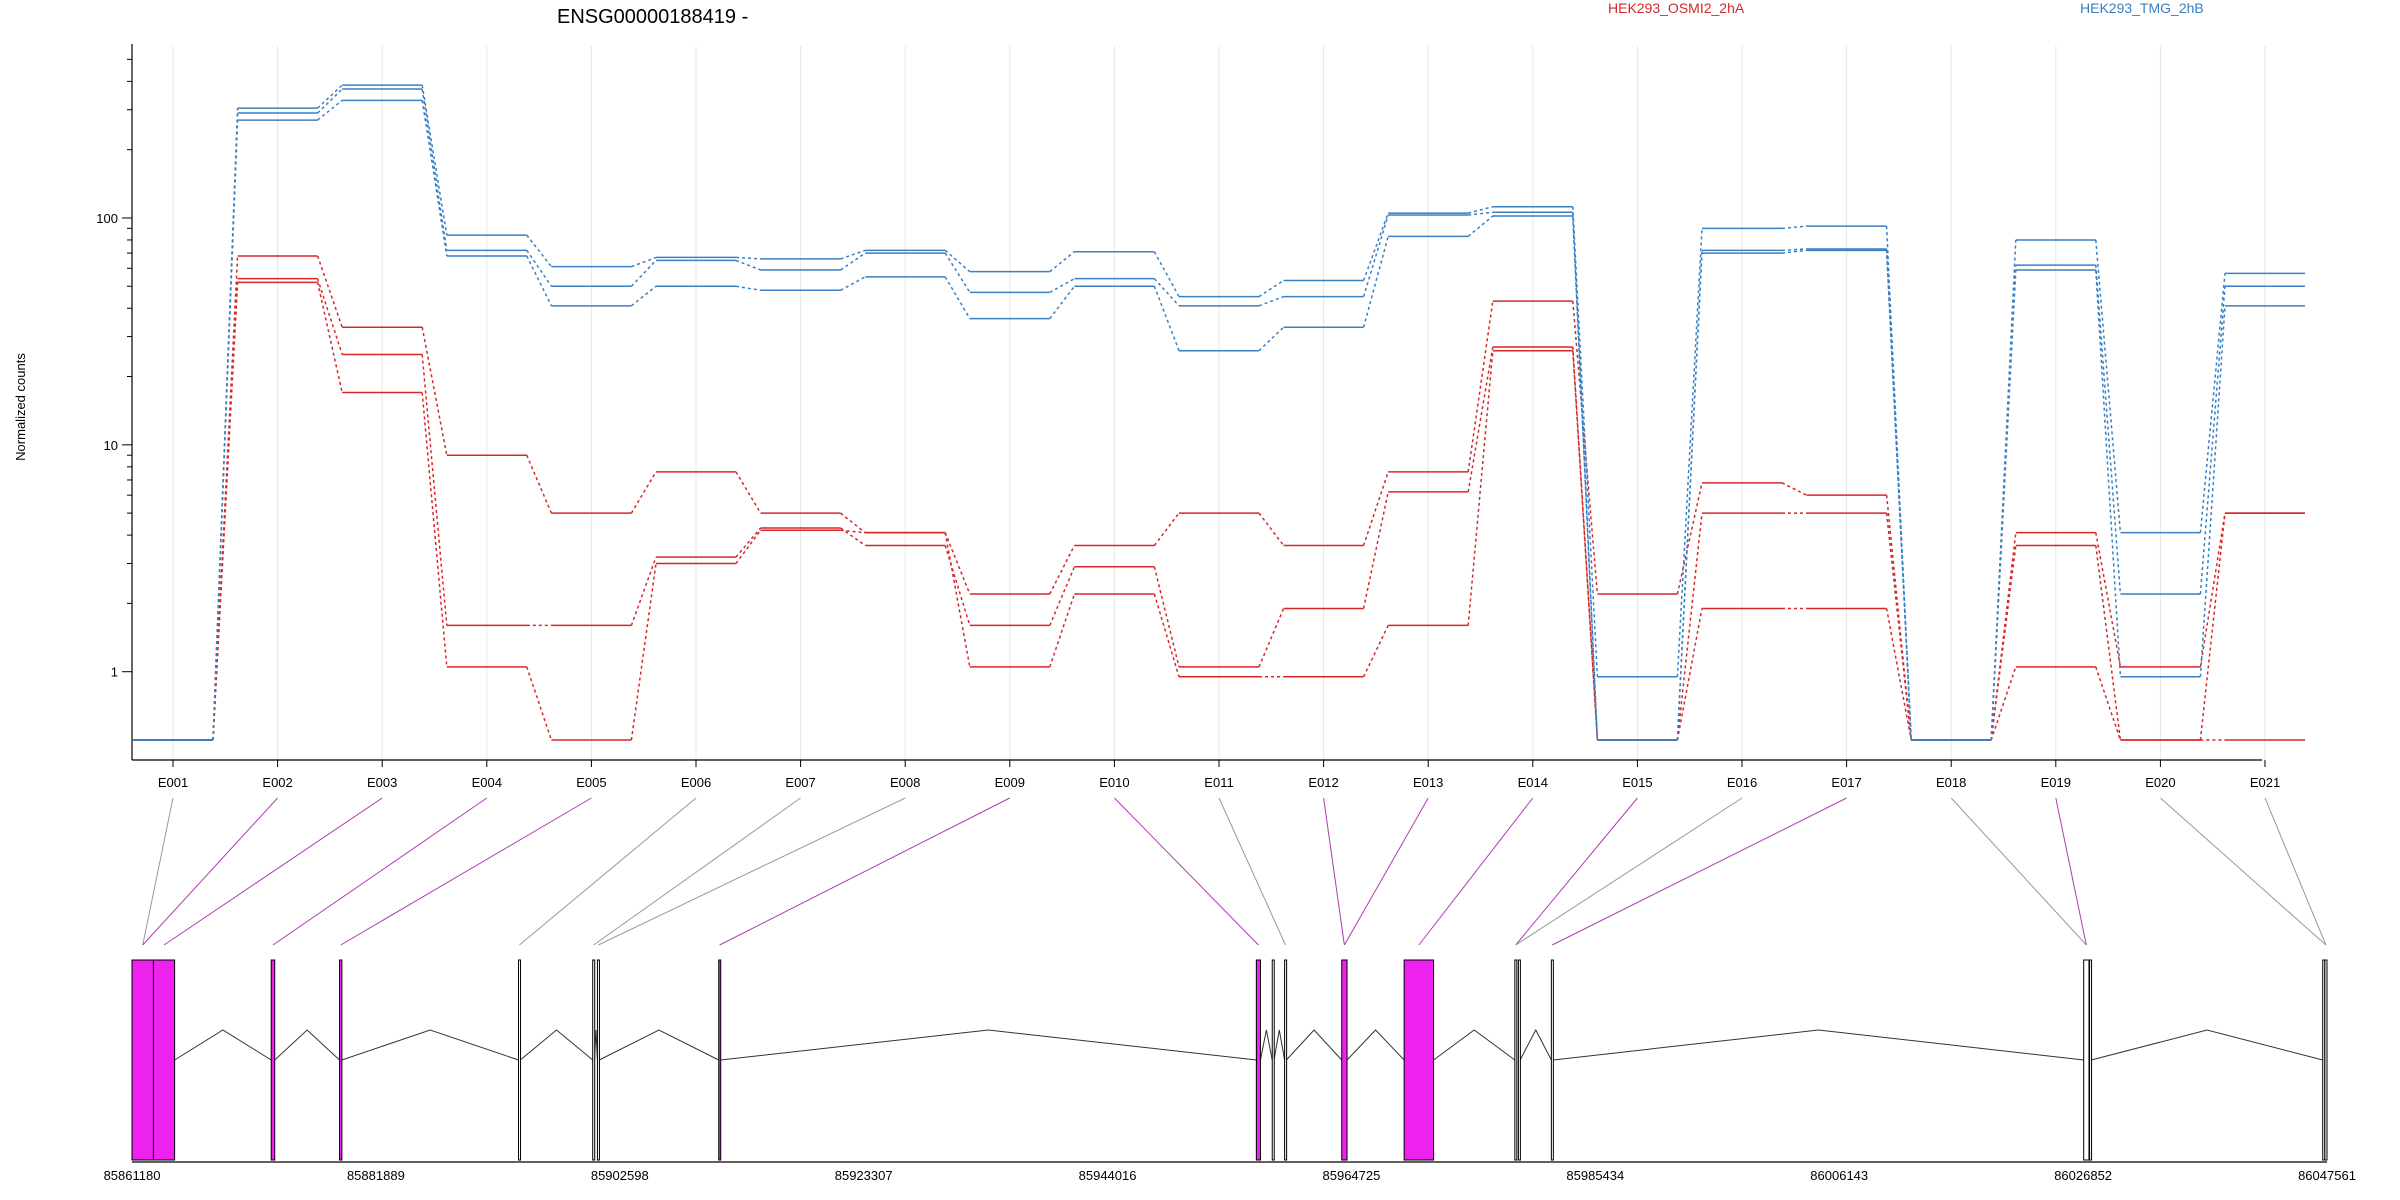 This screenshot has height=1200, width=2400. I want to click on coordinate-label: 85923307, so click(864, 1175).